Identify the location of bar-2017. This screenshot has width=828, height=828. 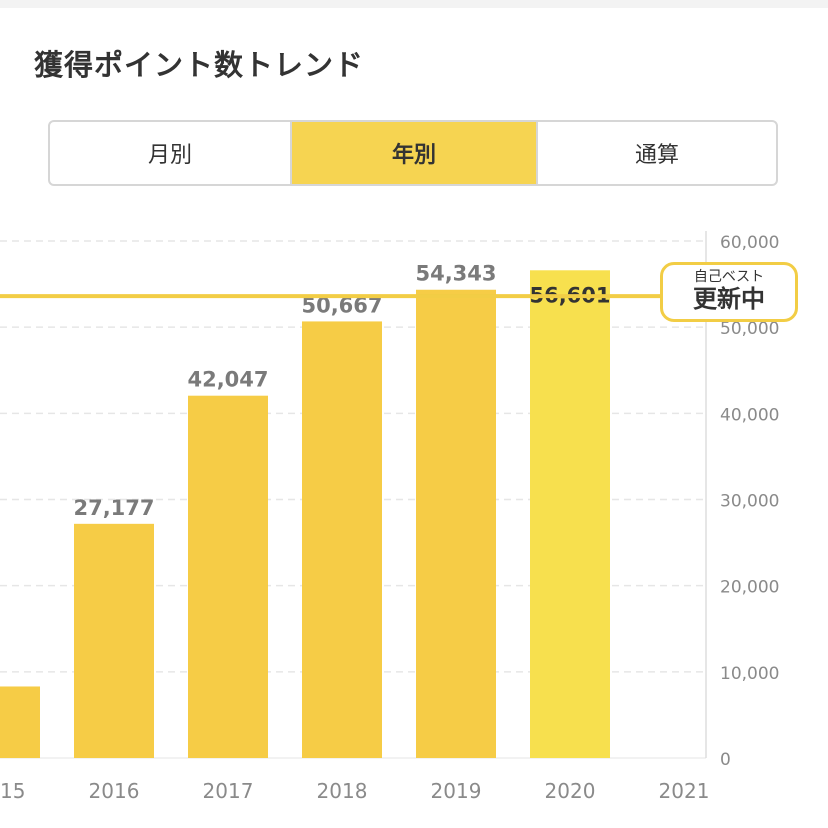
(228, 576).